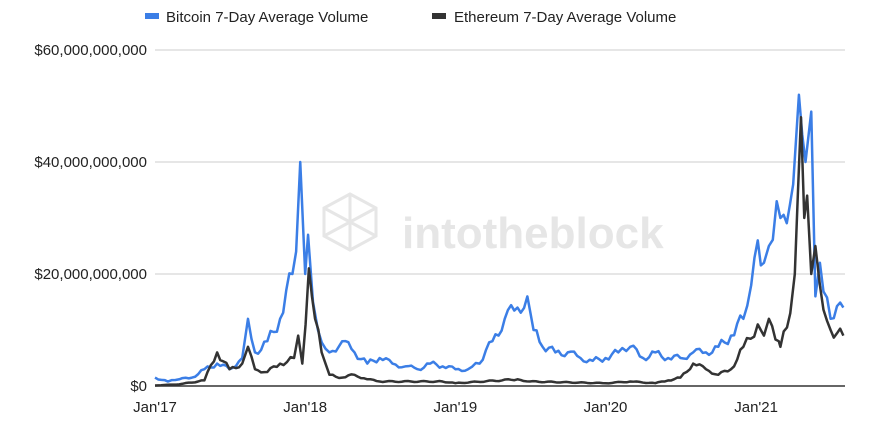 The image size is (875, 434). I want to click on legend-swatch-bitcoin, so click(152, 16).